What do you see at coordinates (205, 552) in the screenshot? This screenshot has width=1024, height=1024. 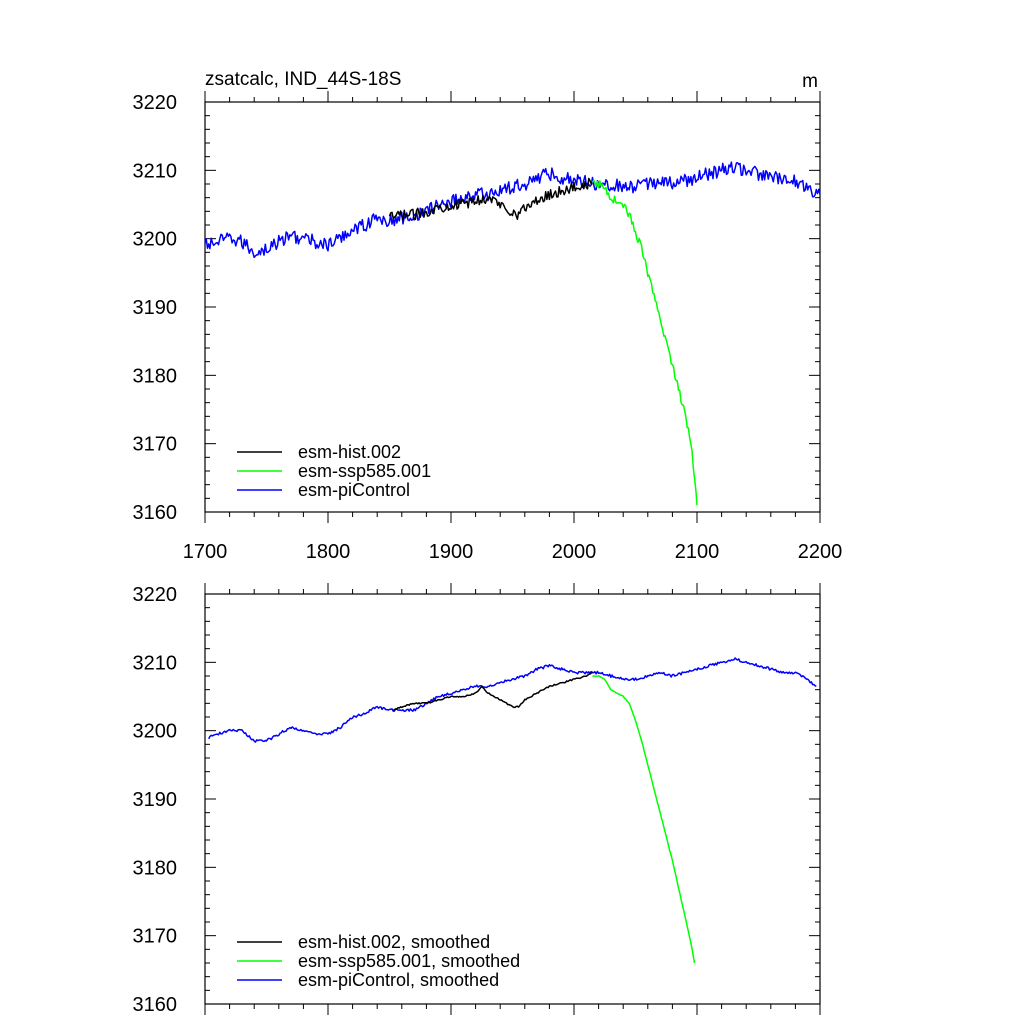 I see `x-tick-label: 1700` at bounding box center [205, 552].